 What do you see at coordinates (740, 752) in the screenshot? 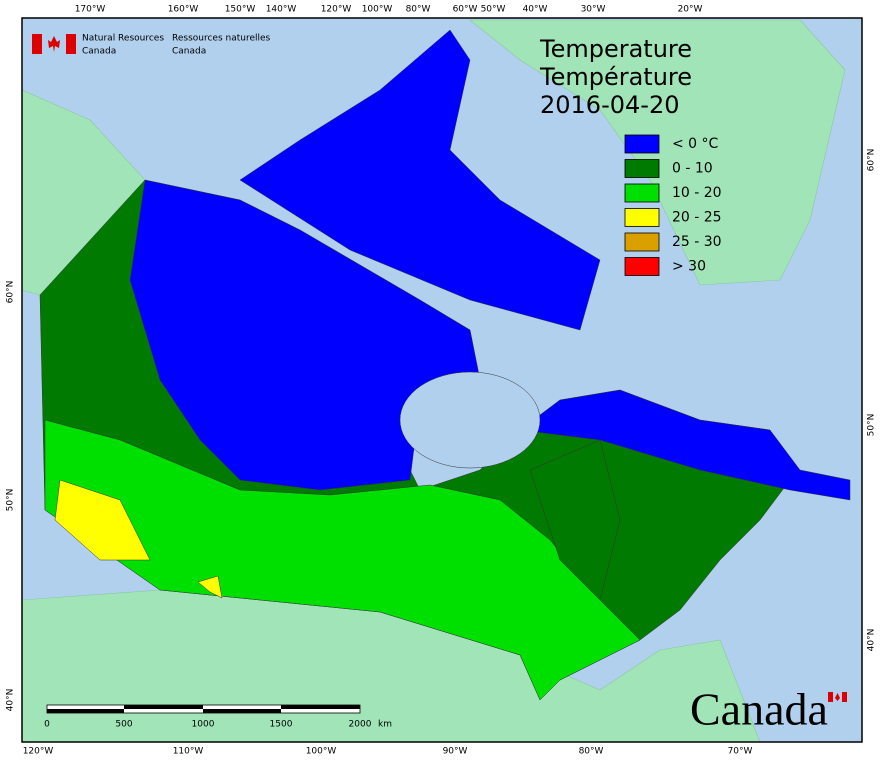
I see `graticule-label-bottom: 70°W` at bounding box center [740, 752].